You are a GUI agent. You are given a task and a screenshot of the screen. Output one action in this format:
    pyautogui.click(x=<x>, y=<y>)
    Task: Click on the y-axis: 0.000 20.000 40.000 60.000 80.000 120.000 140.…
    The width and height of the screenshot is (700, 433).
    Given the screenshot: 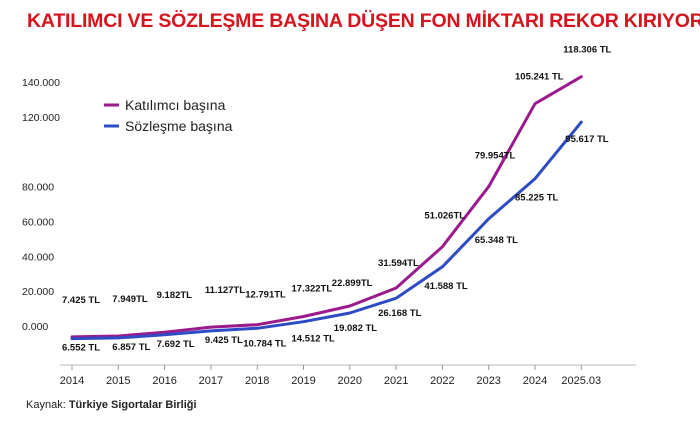 What is the action you would take?
    pyautogui.click(x=41, y=205)
    